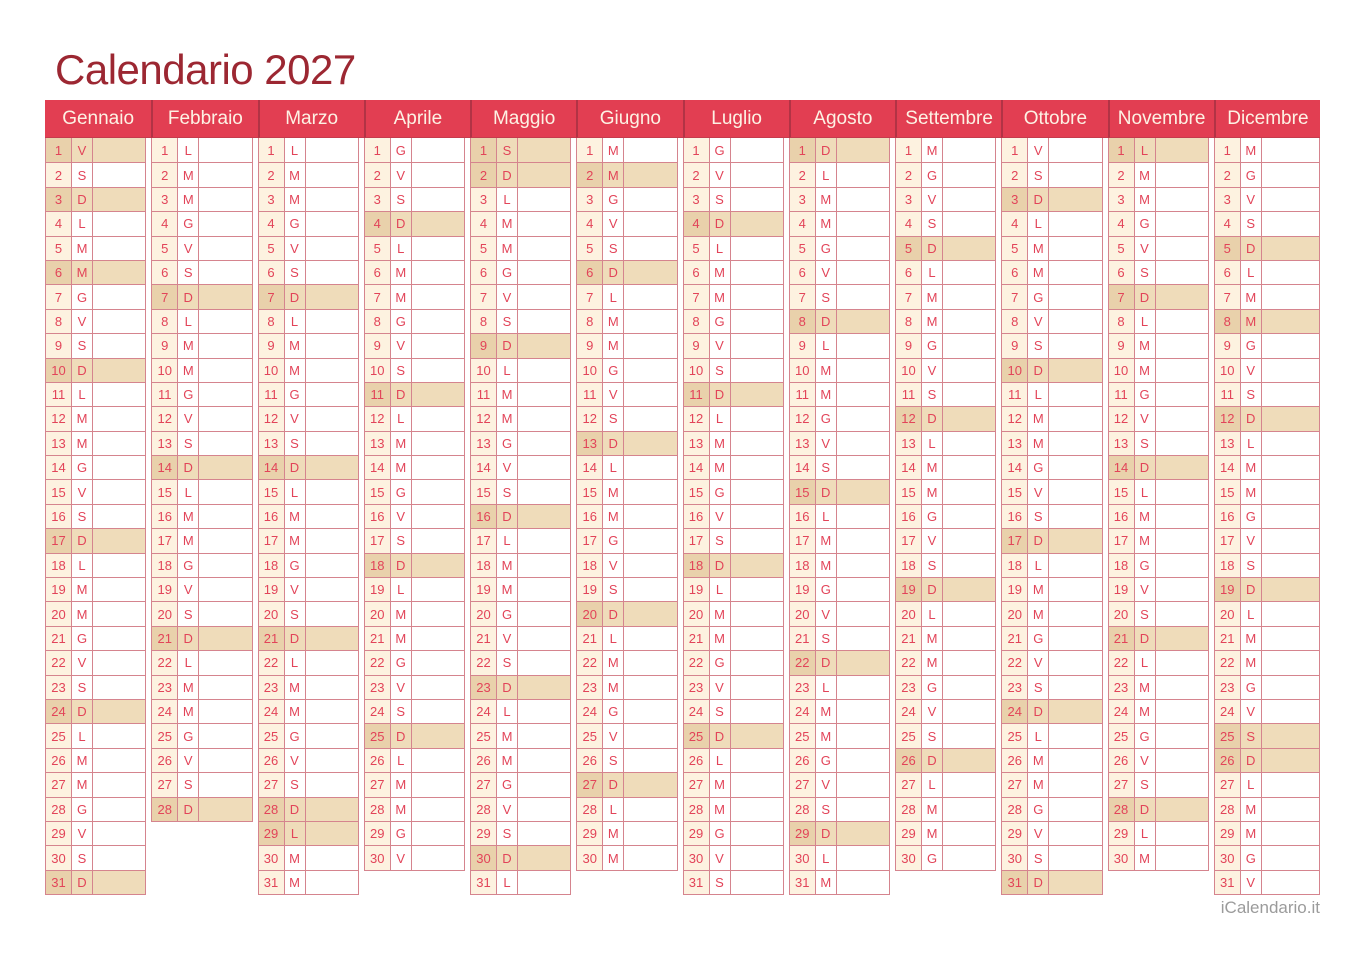  What do you see at coordinates (1015, 711) in the screenshot?
I see `day-number: 24` at bounding box center [1015, 711].